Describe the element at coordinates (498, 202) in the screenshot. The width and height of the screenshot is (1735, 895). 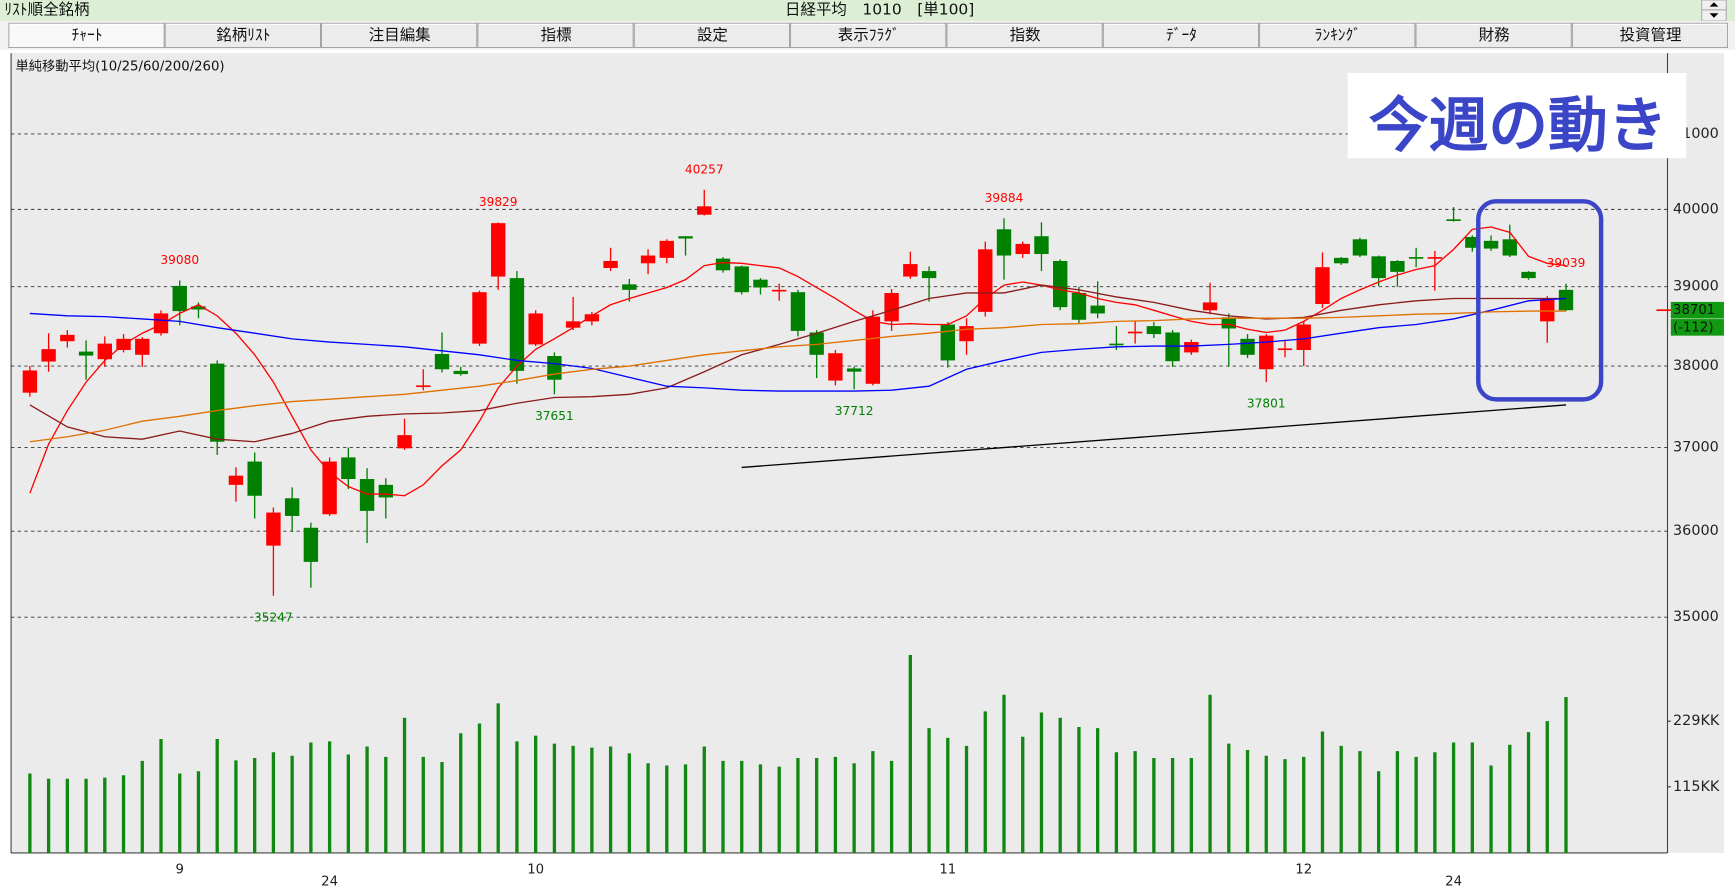
I see `high-label: 39829` at that location.